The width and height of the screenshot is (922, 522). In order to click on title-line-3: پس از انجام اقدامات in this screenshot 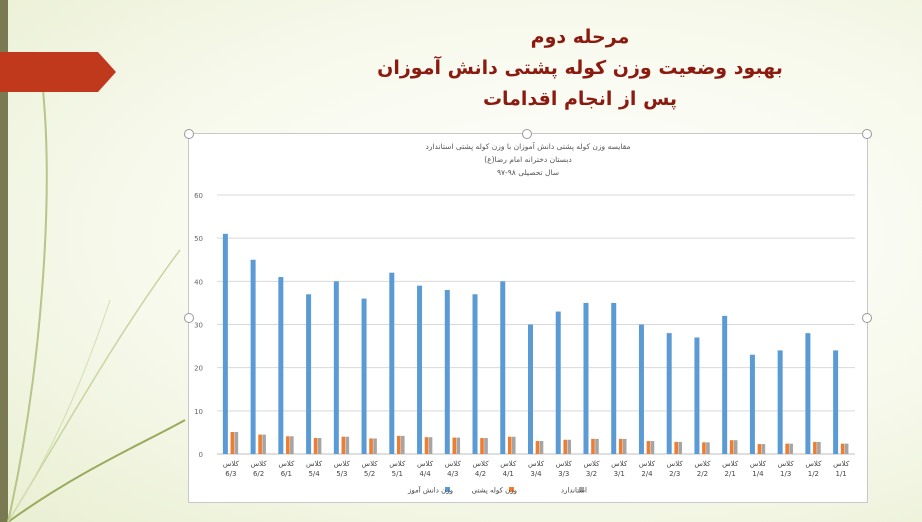, I will do `click(580, 99)`.